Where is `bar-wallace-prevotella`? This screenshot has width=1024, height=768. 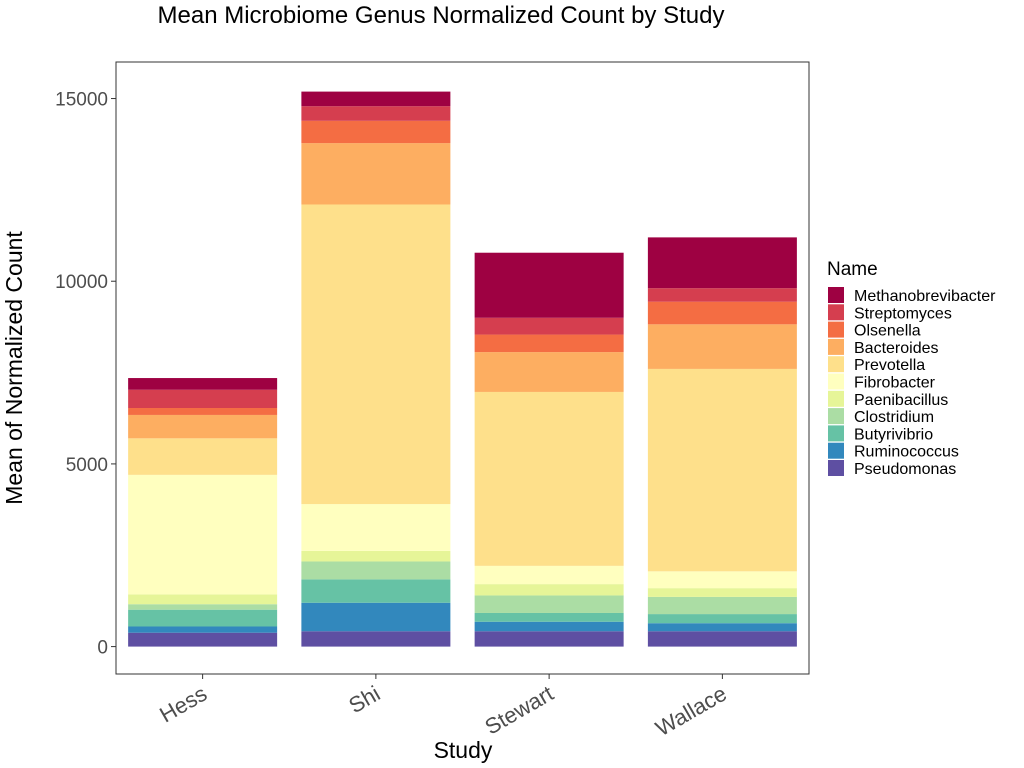 bar-wallace-prevotella is located at coordinates (722, 470).